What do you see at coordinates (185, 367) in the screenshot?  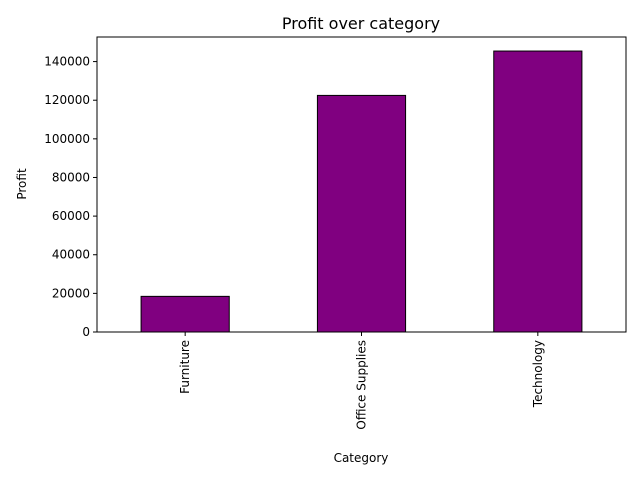 I see `x-tick-label: Furniture` at bounding box center [185, 367].